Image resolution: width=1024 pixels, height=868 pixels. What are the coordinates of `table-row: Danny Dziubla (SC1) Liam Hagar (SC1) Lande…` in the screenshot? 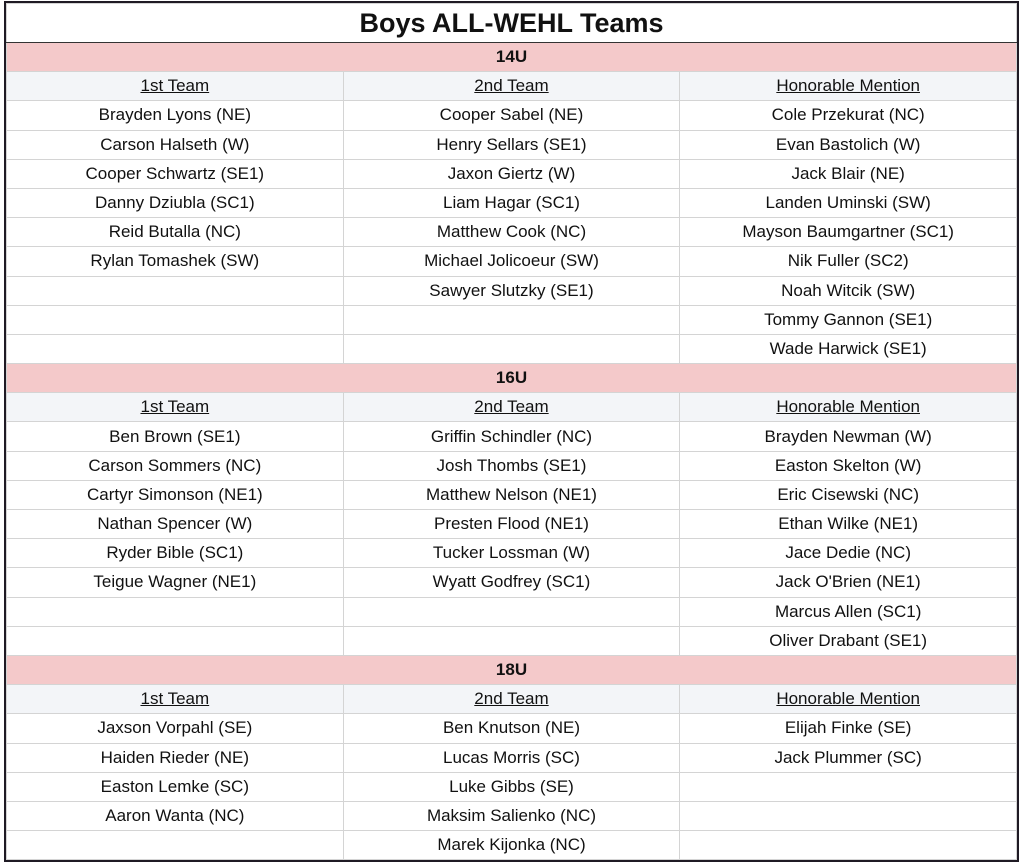 It's located at (511, 203).